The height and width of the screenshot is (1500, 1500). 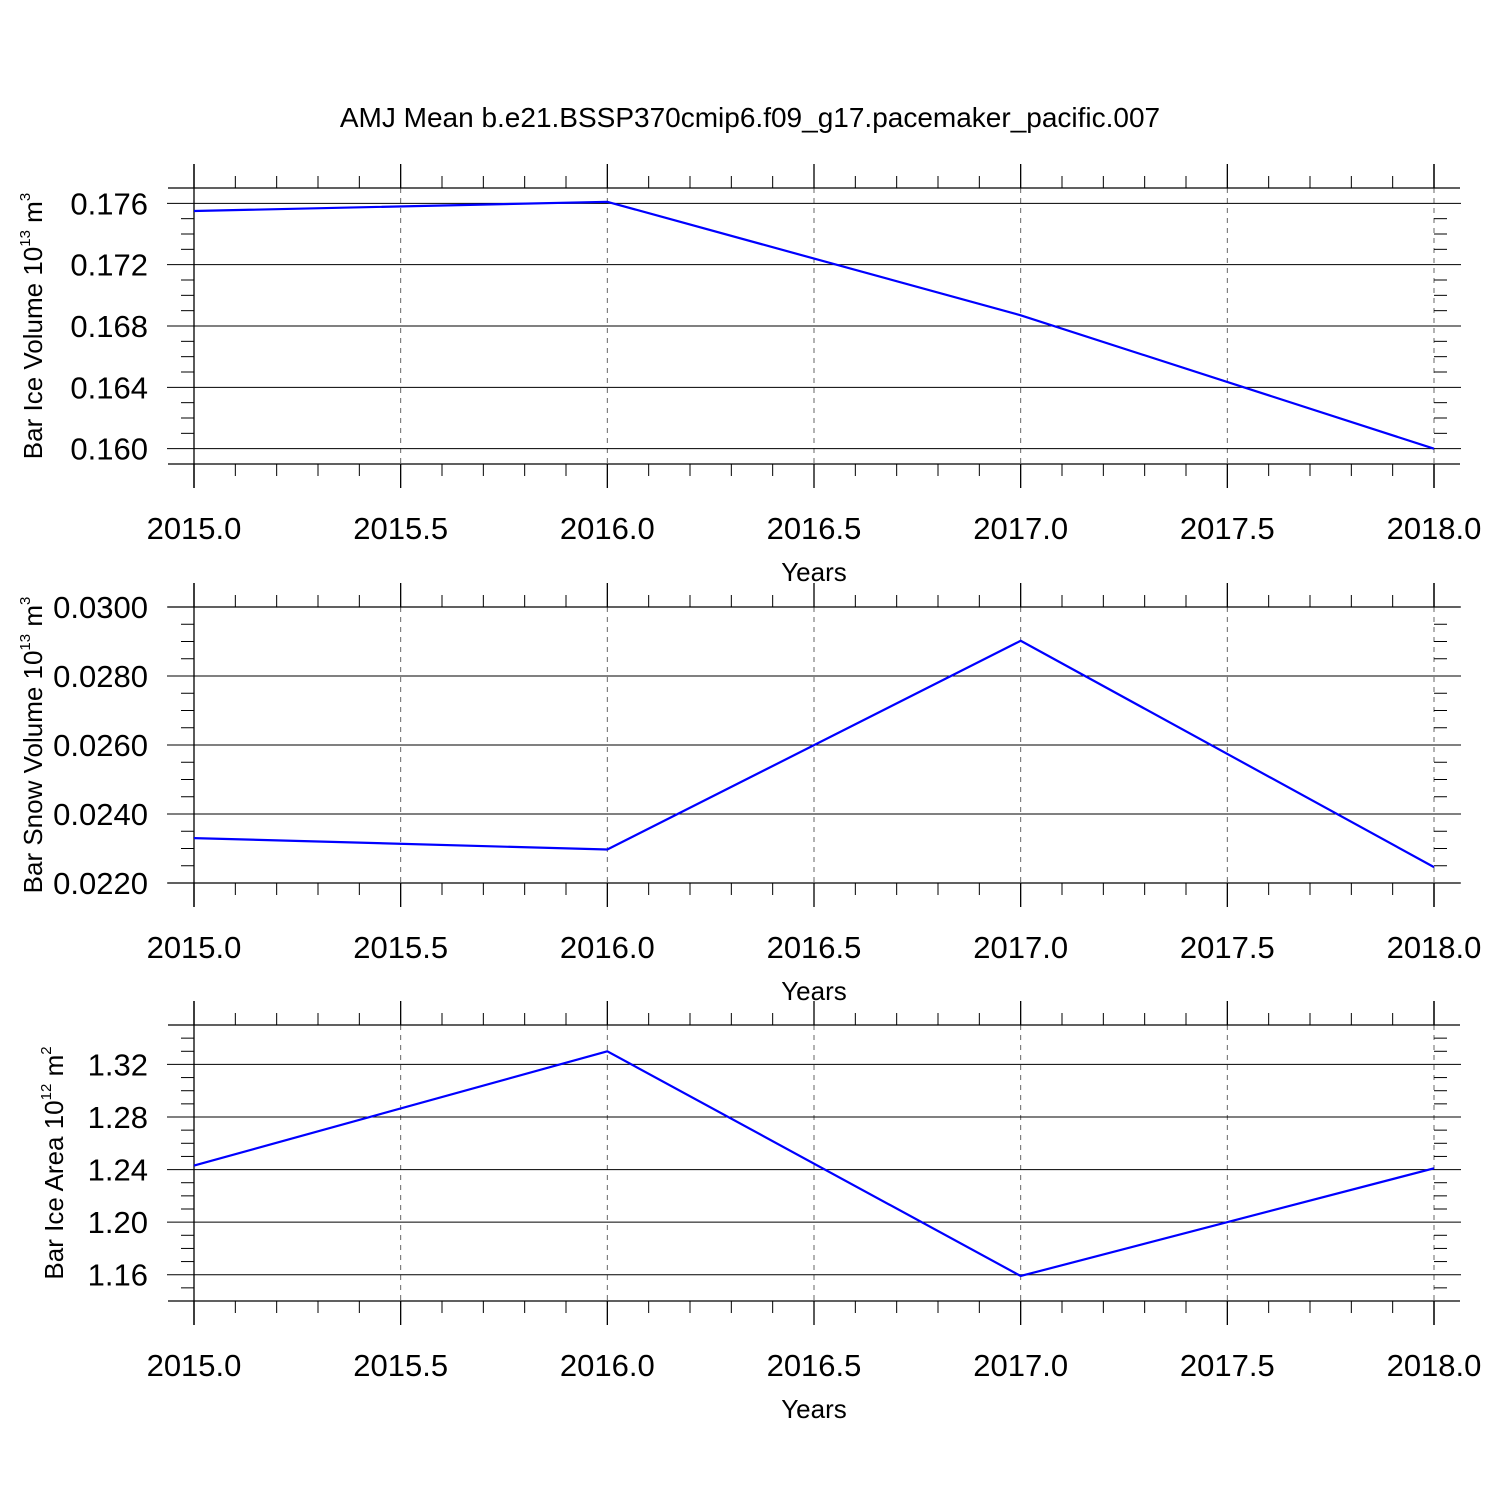 I want to click on y-tick-label: 0.0260, so click(x=100, y=745).